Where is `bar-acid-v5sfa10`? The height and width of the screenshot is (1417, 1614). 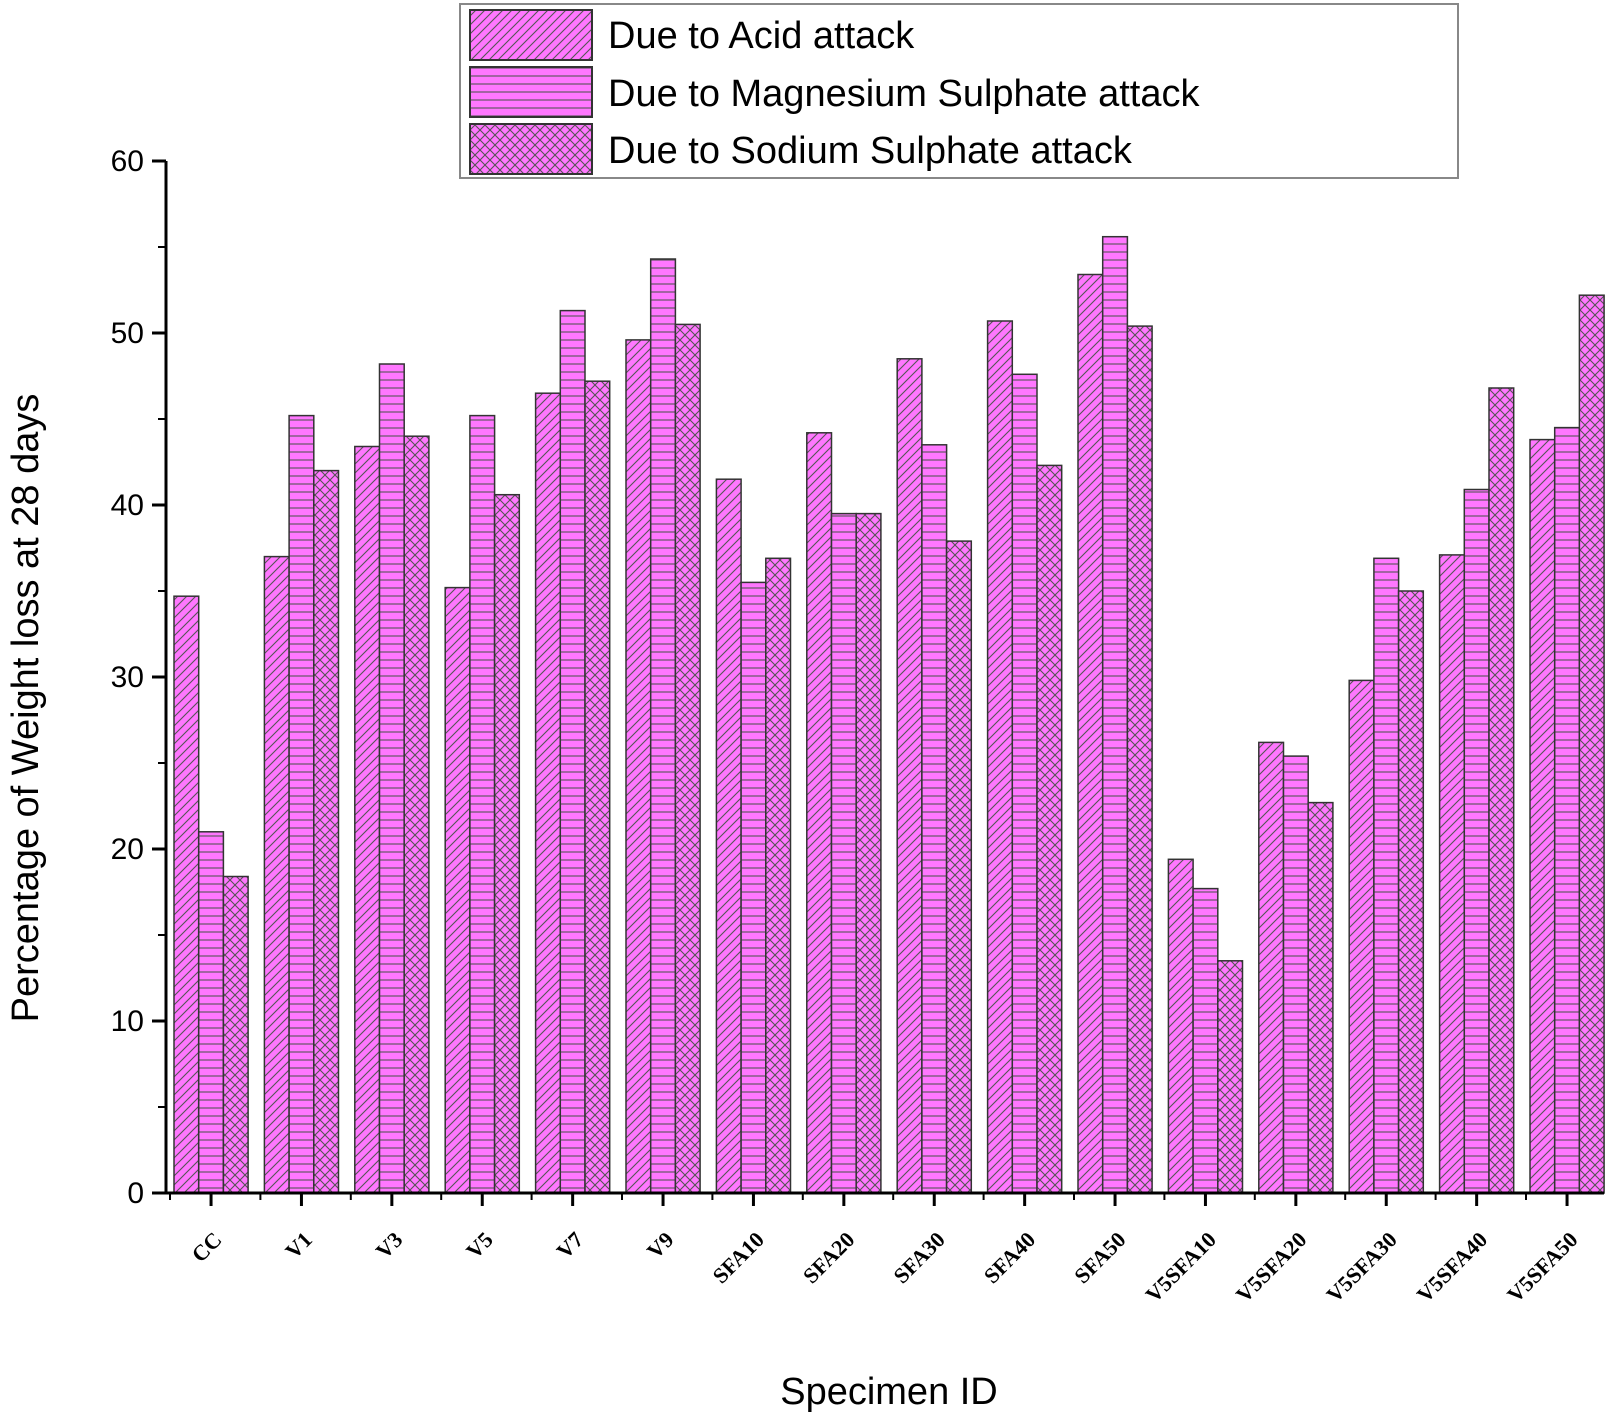 bar-acid-v5sfa10 is located at coordinates (1180, 1026).